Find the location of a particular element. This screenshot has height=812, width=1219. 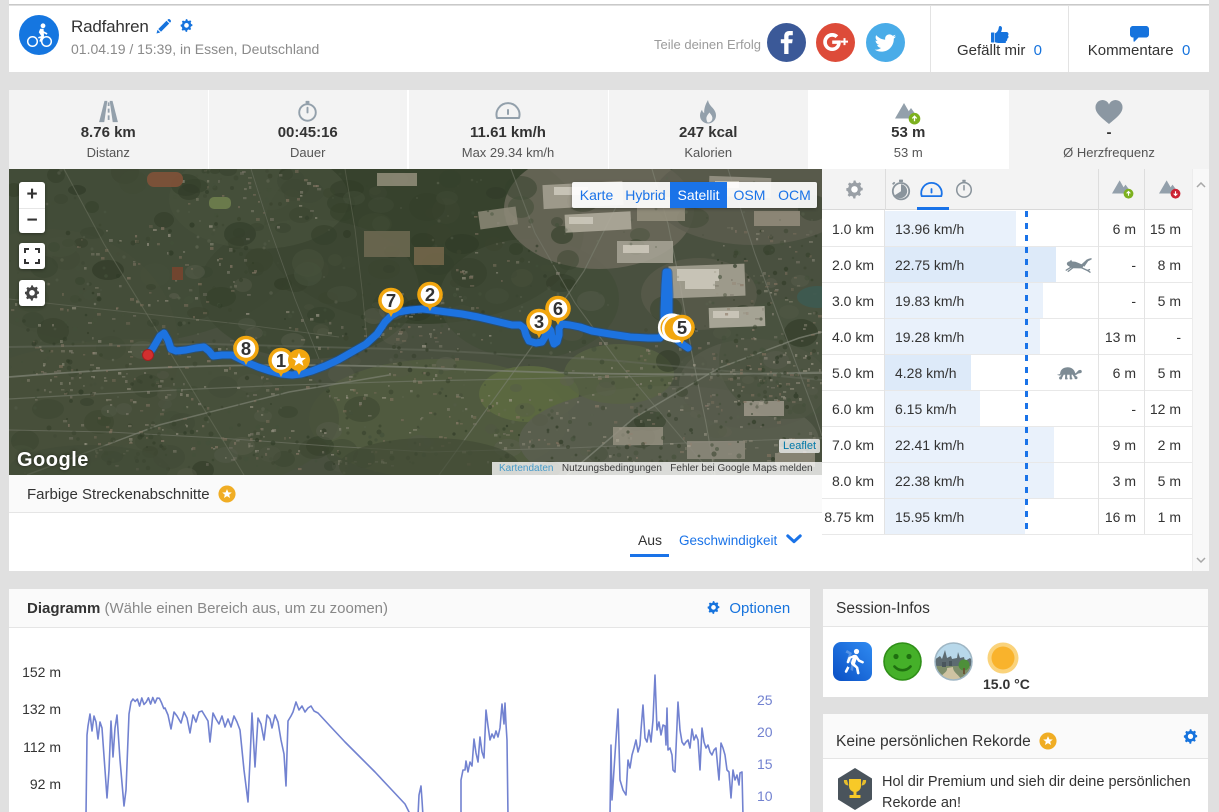

svg-text: 5 is located at coordinates (682, 327).